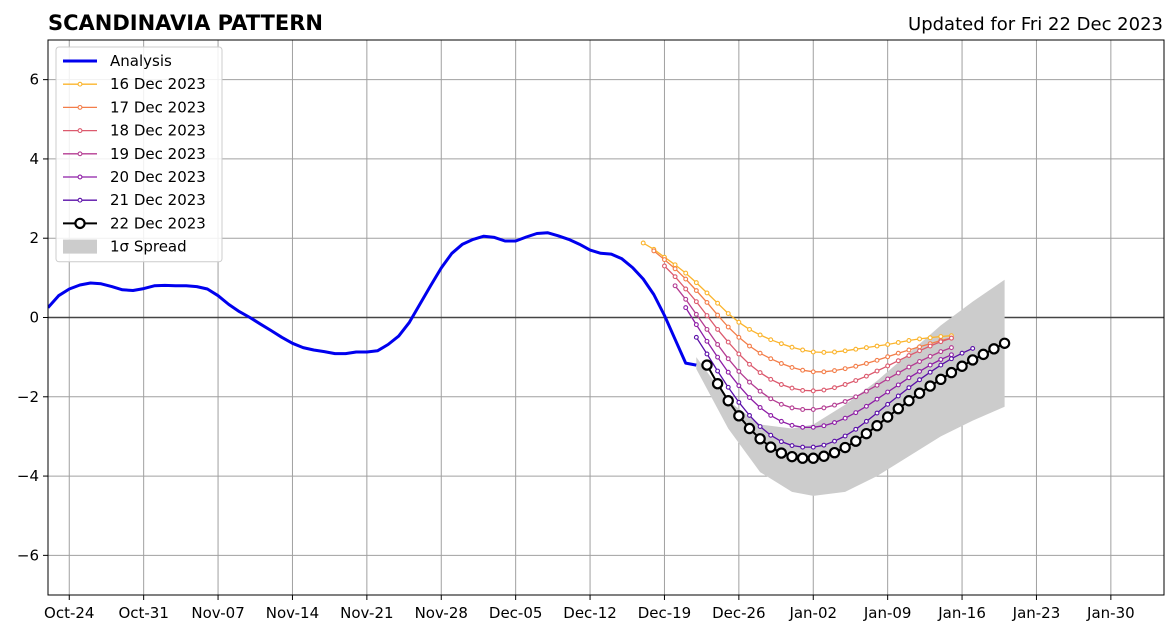 The image size is (1176, 633). I want to click on legend-label: 17 Dec 2023, so click(158, 107).